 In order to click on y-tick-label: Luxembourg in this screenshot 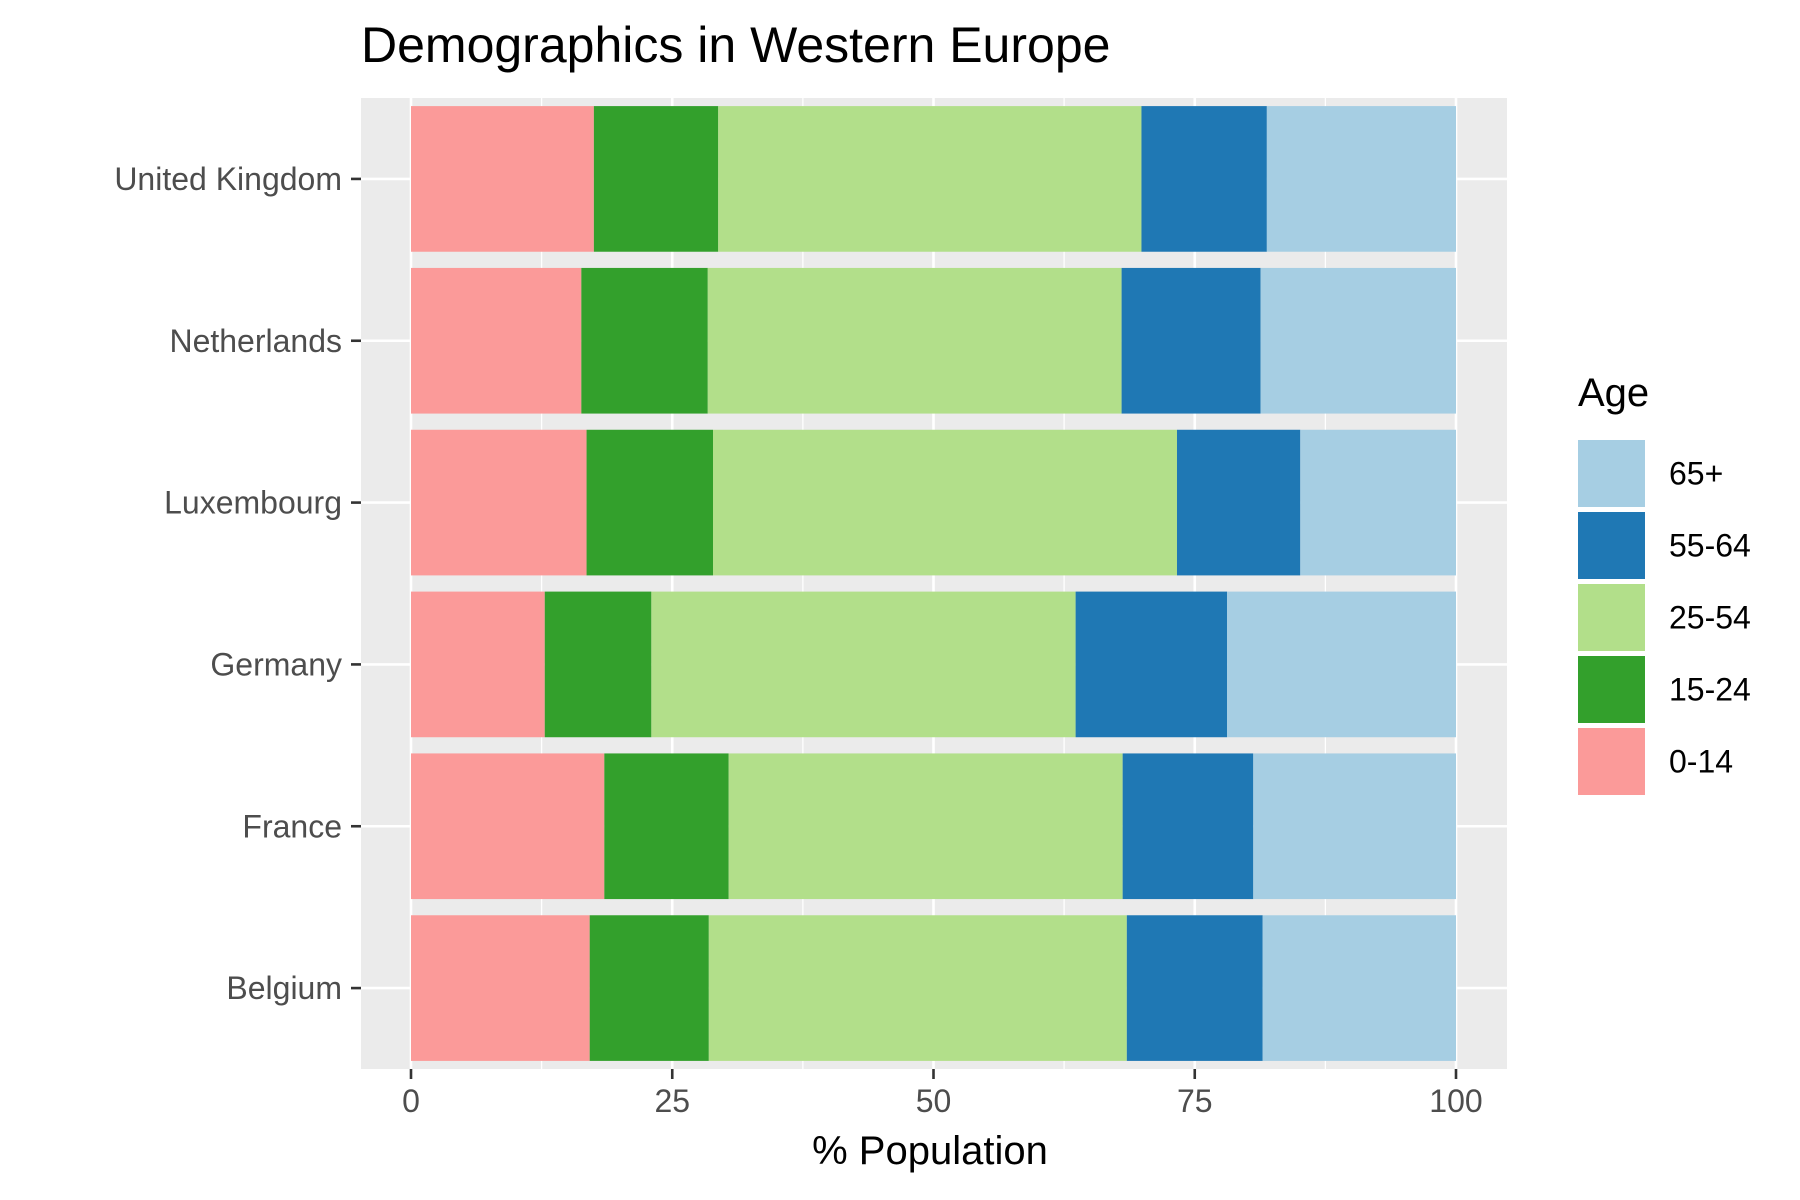, I will do `click(253, 503)`.